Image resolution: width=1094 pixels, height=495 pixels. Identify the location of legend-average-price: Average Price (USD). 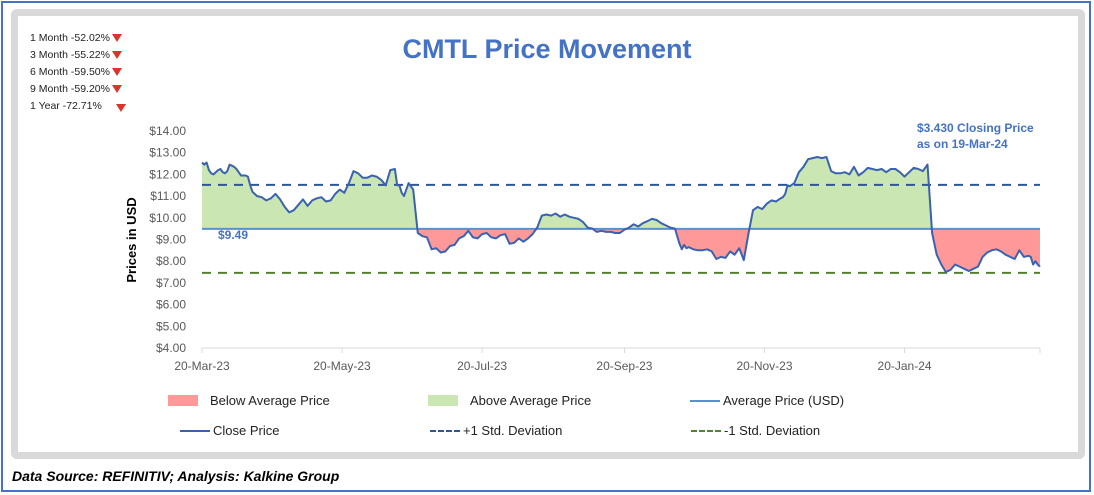
(767, 400).